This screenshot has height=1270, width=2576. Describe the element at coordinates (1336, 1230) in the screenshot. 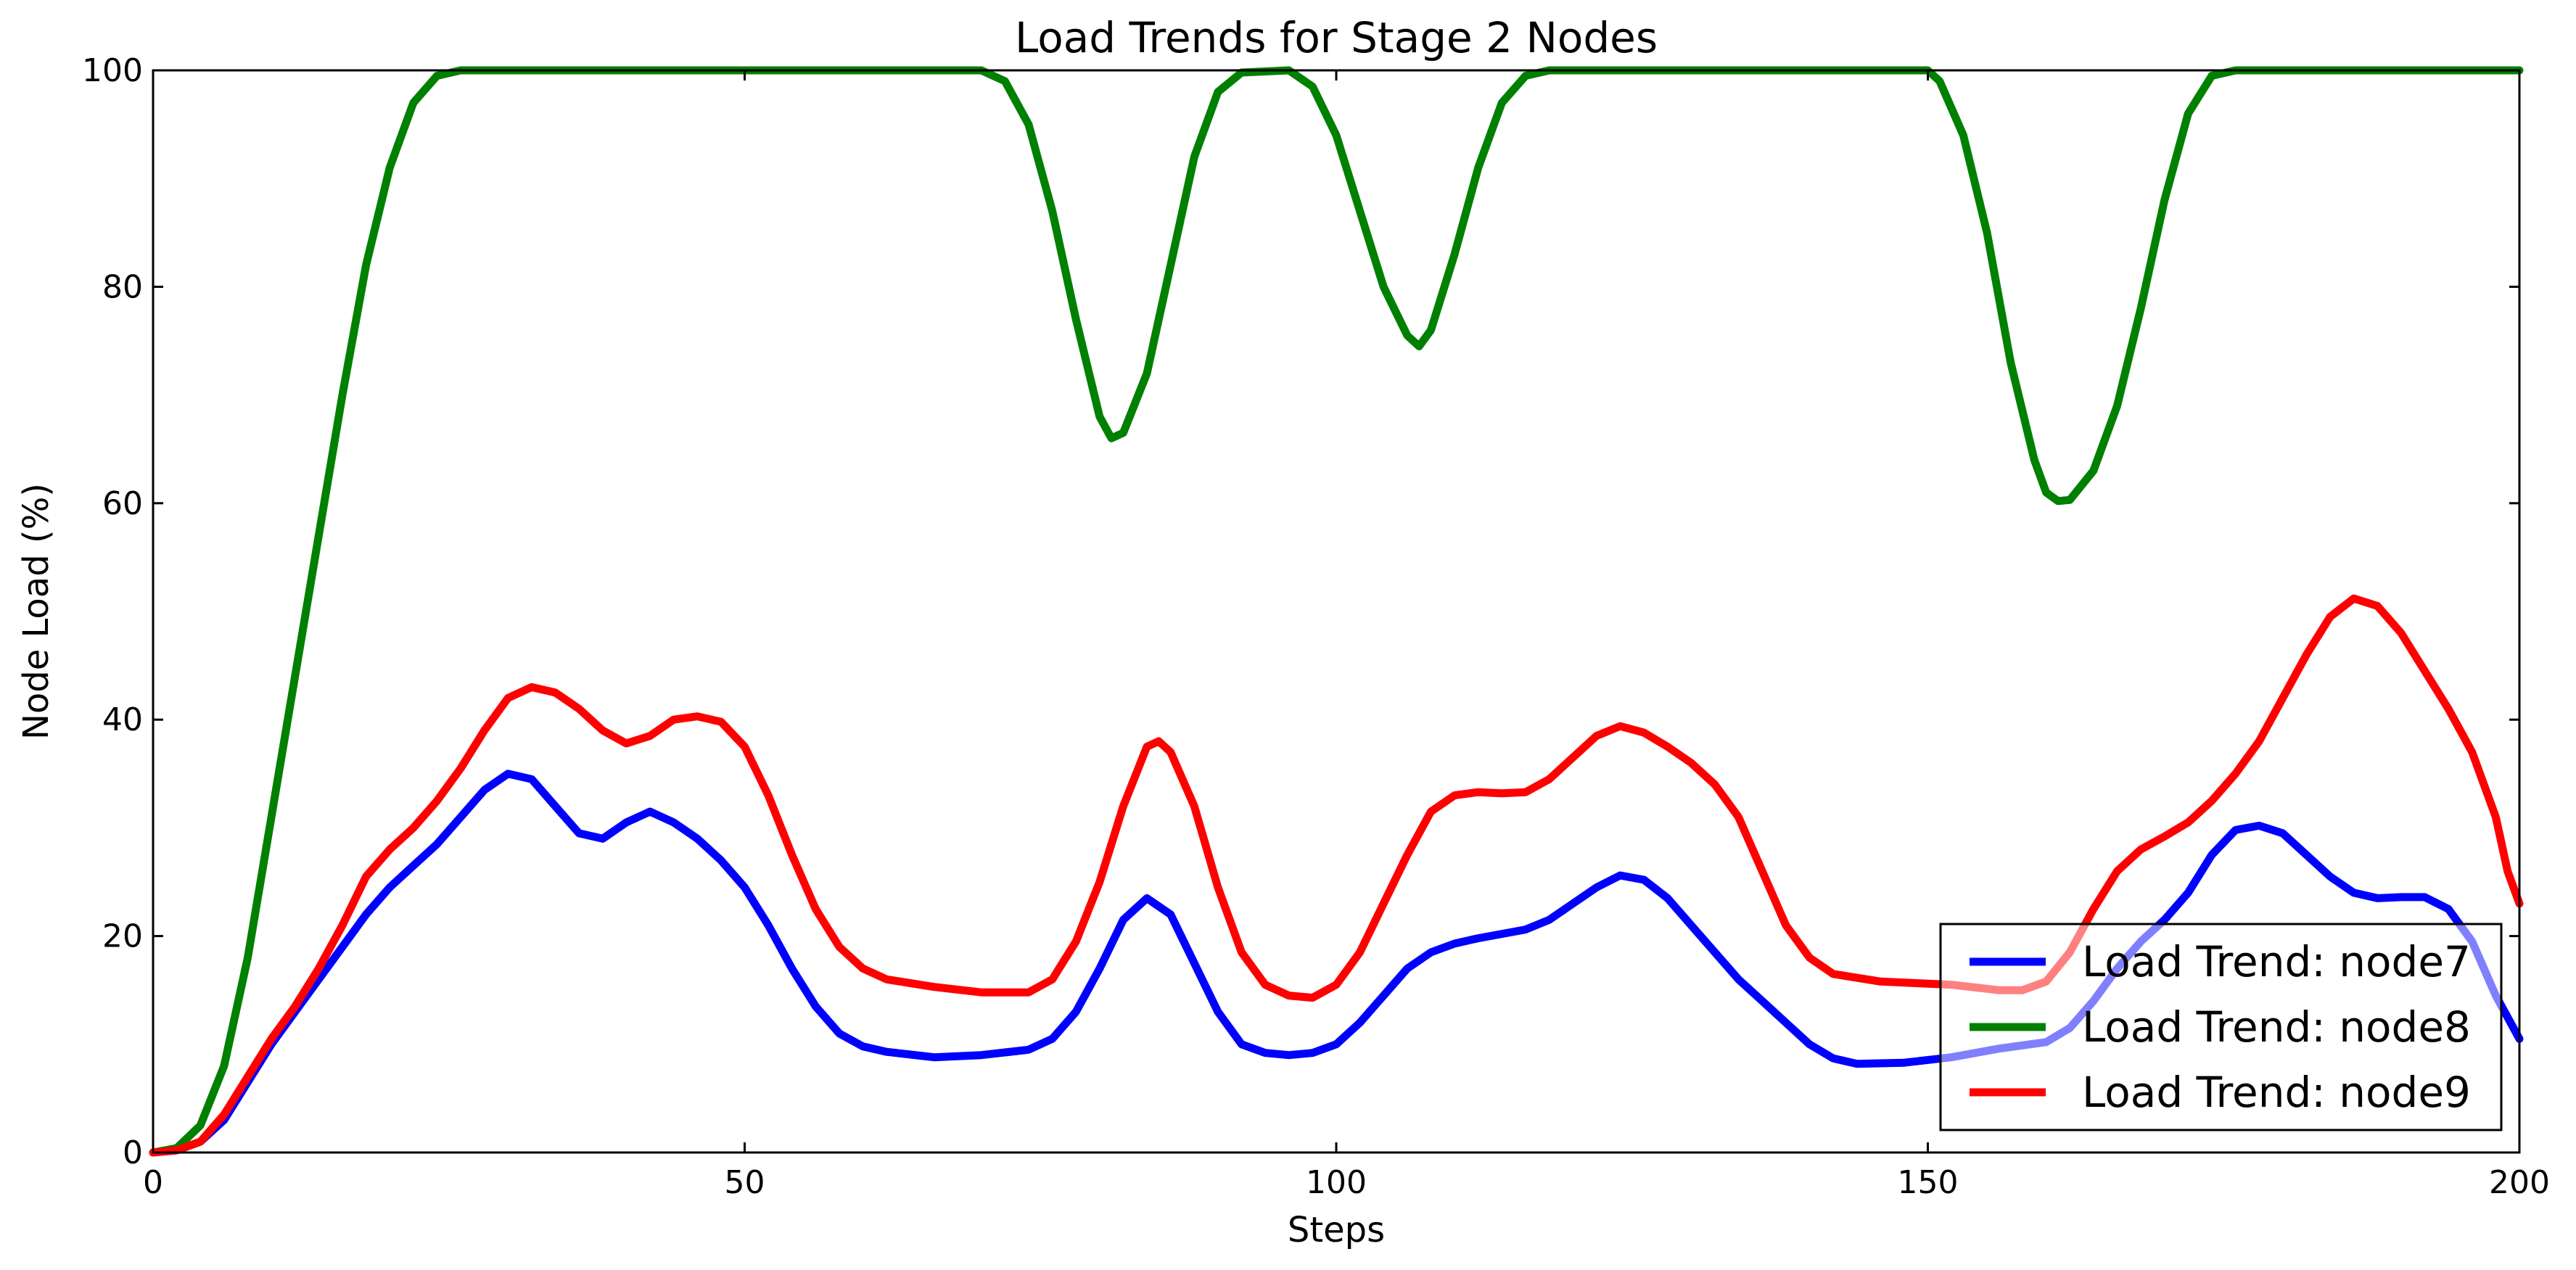

I see `x-axis-label: Steps` at that location.